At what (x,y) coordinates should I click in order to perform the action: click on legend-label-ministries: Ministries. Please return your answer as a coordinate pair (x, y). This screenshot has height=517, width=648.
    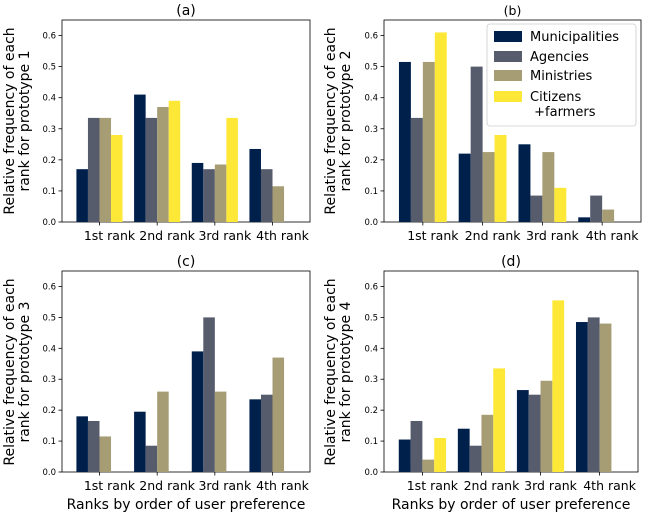
    Looking at the image, I should click on (561, 76).